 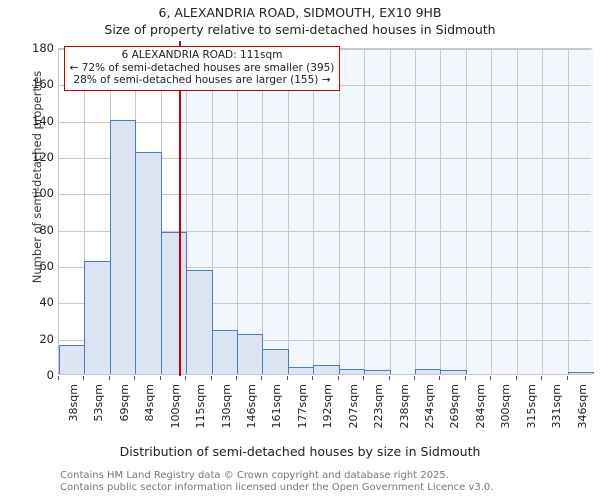 What do you see at coordinates (202, 55) in the screenshot?
I see `annotation-line-title: 6 ALEXANDRIA ROAD: 111sqm` at bounding box center [202, 55].